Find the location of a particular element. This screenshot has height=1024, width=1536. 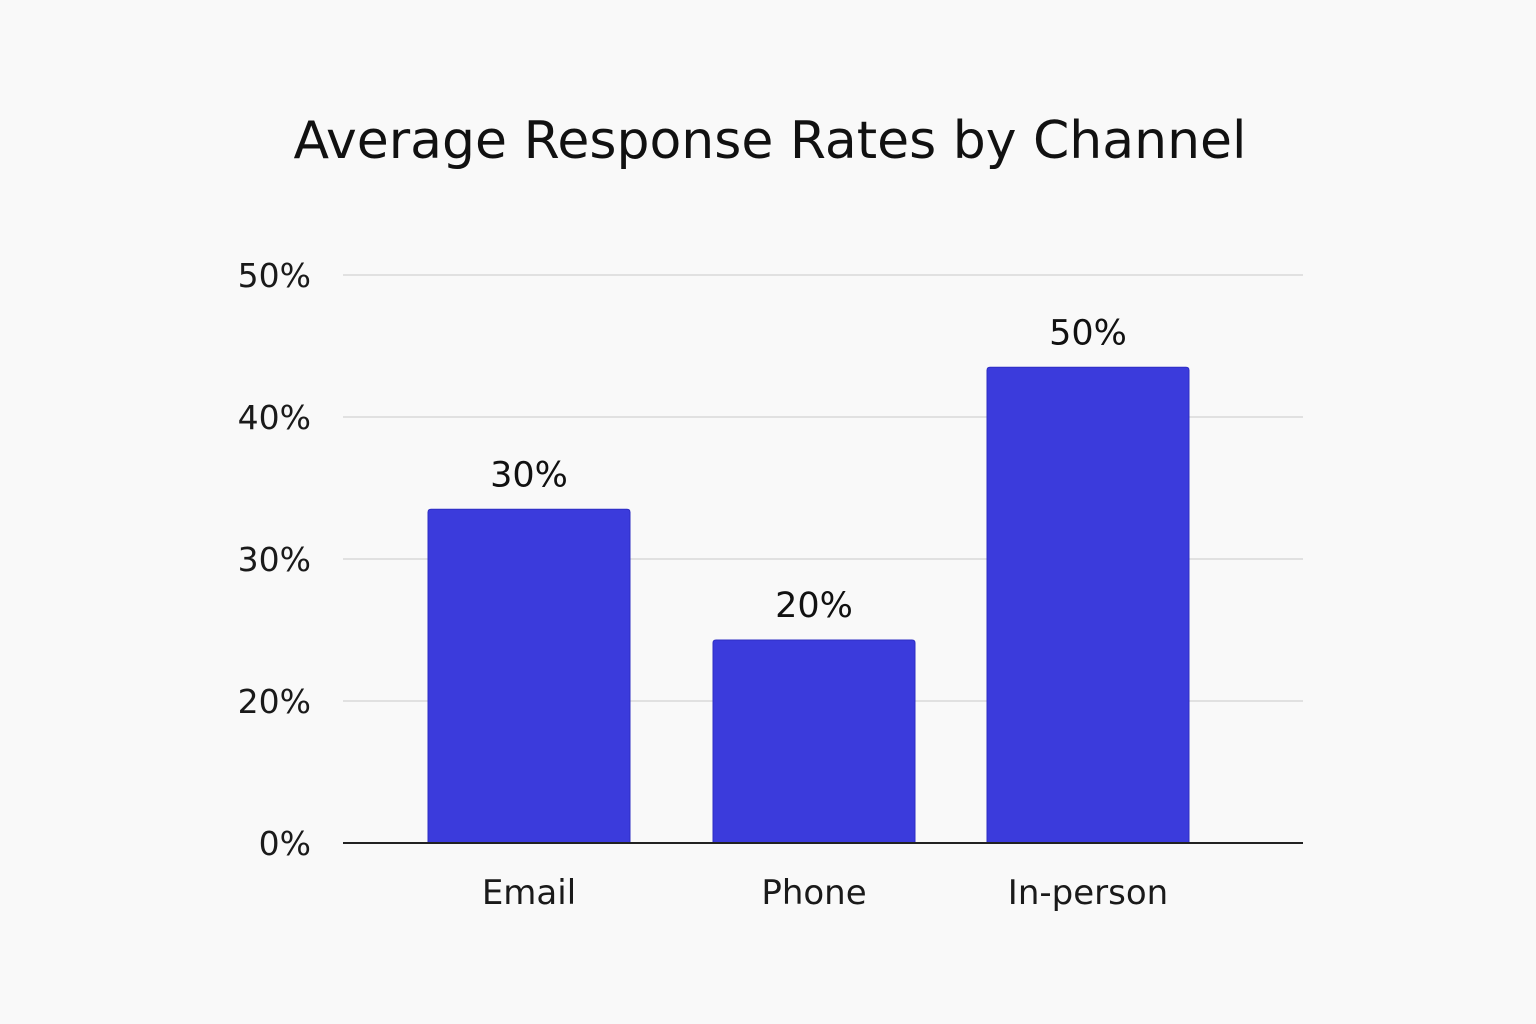

x-category-label: Phone is located at coordinates (813, 893).